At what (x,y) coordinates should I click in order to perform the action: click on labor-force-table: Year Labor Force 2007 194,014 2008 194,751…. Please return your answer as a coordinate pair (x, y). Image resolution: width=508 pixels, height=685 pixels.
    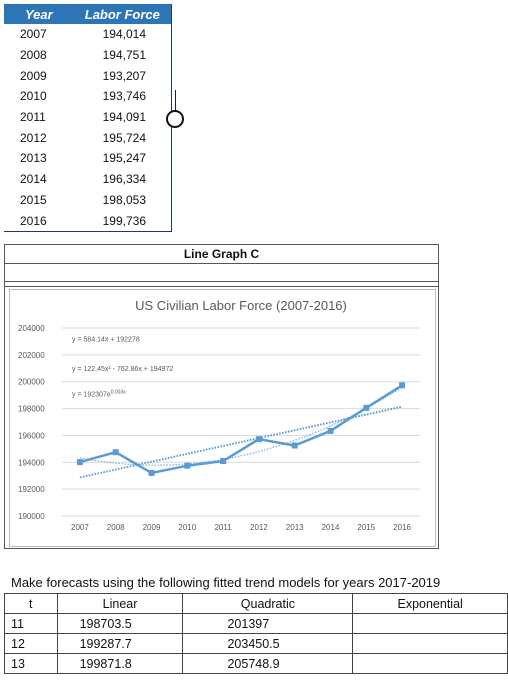
    Looking at the image, I should click on (88, 118).